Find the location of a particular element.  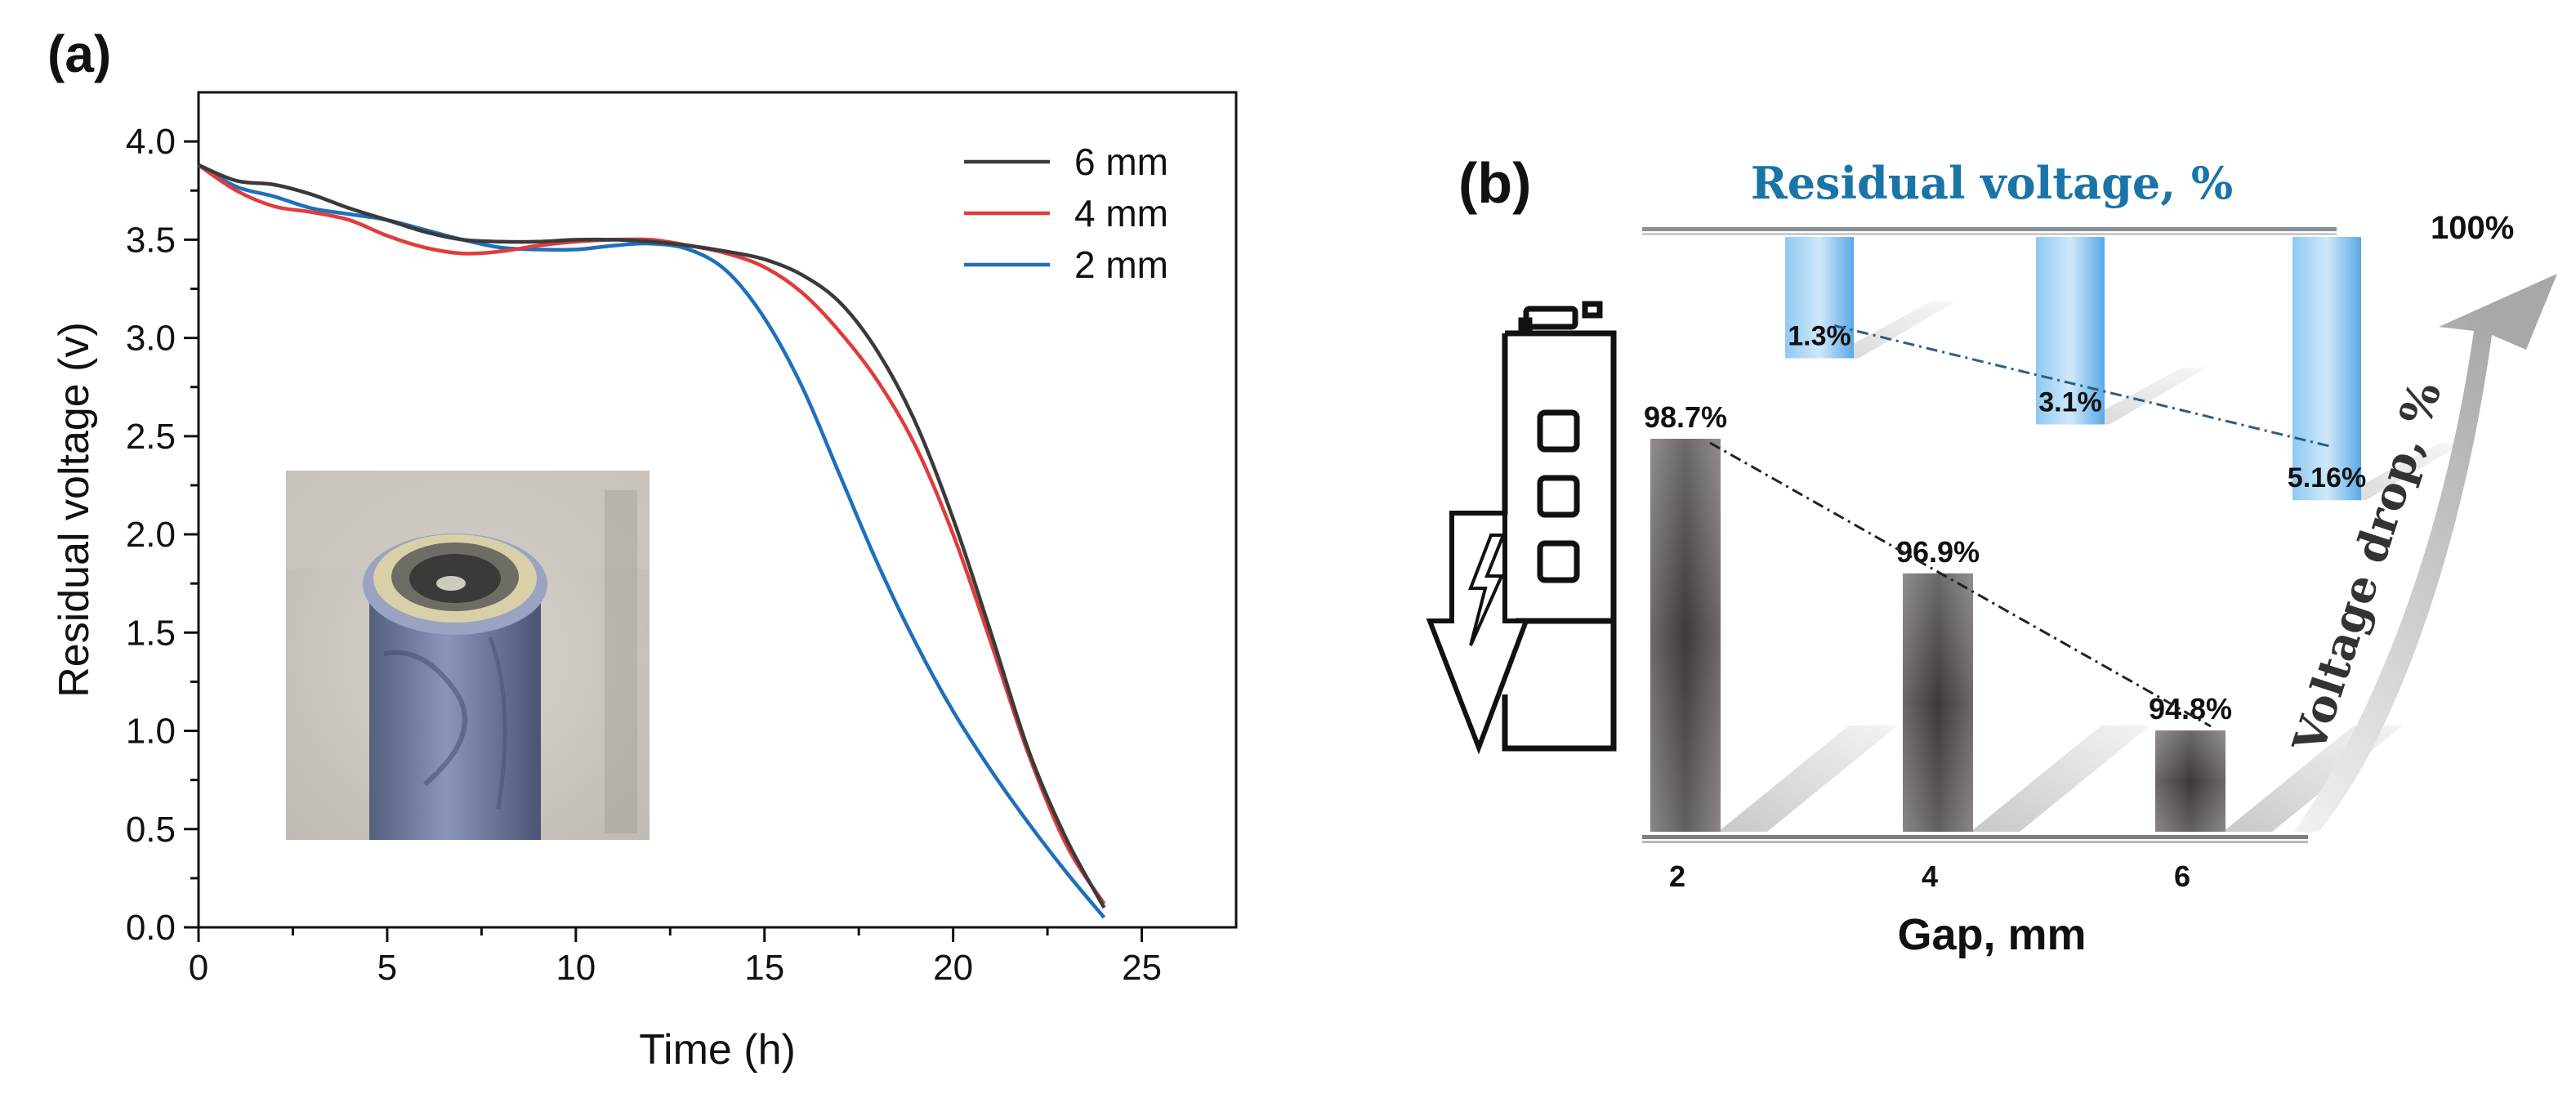

top-rail-highlight is located at coordinates (1990, 234).